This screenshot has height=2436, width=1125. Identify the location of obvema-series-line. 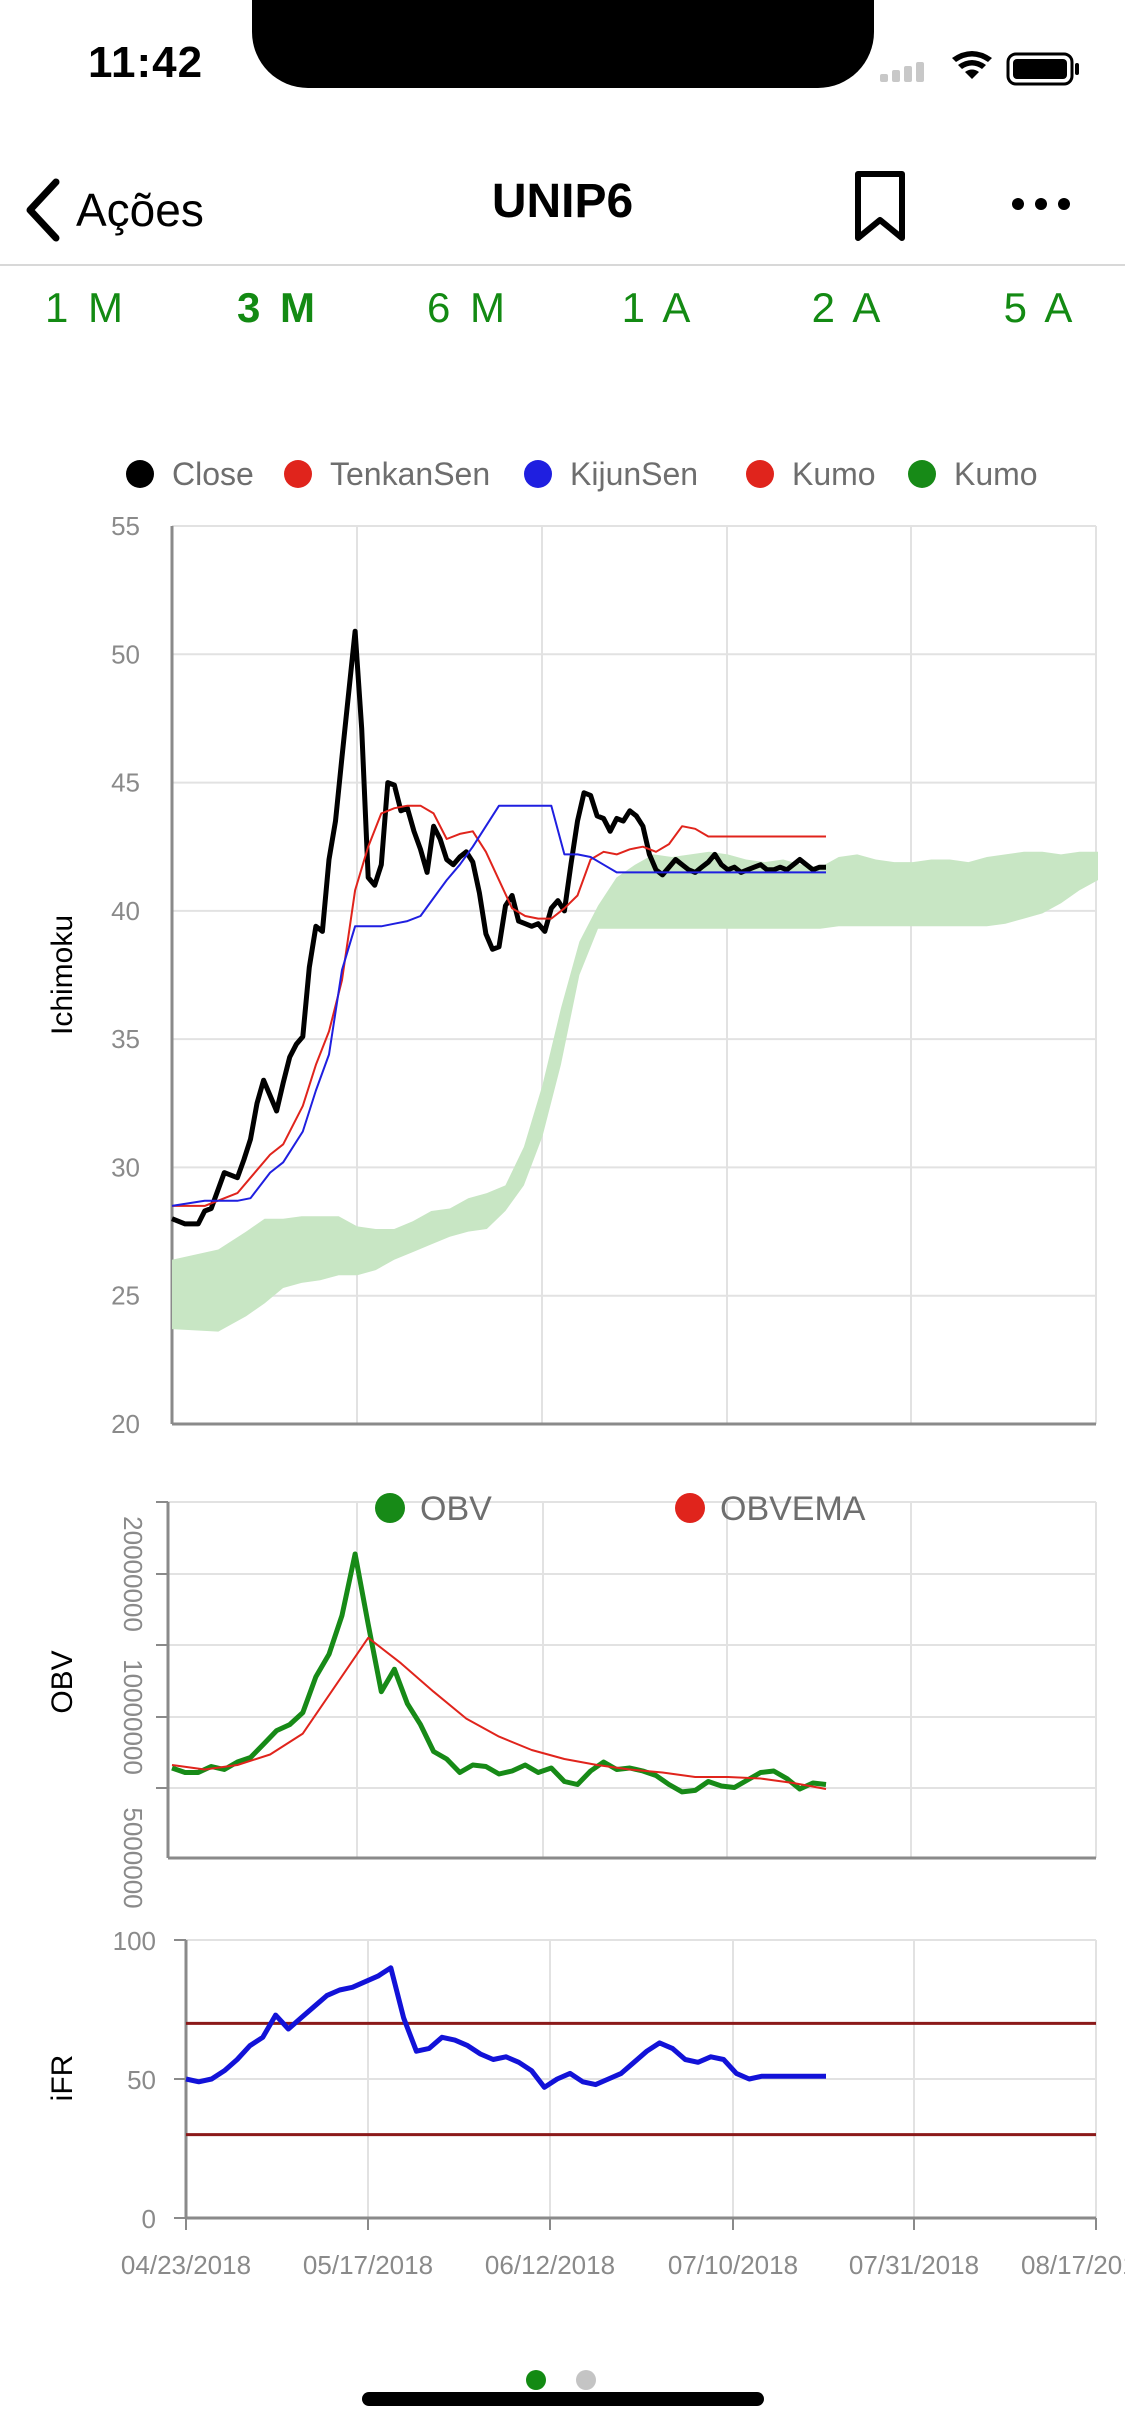
(499, 1713).